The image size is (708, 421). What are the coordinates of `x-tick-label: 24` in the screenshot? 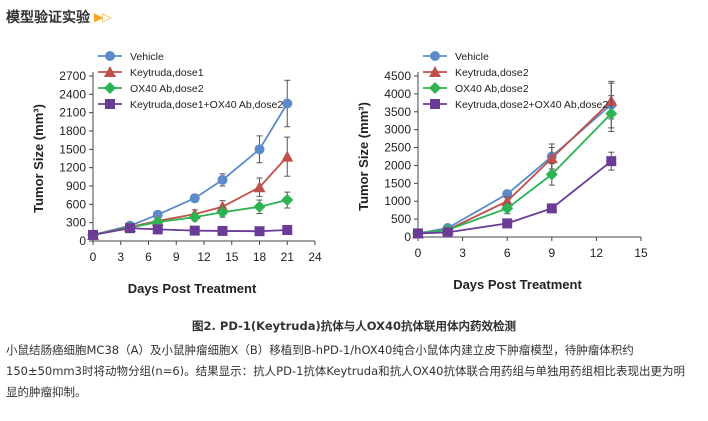 It's located at (315, 257).